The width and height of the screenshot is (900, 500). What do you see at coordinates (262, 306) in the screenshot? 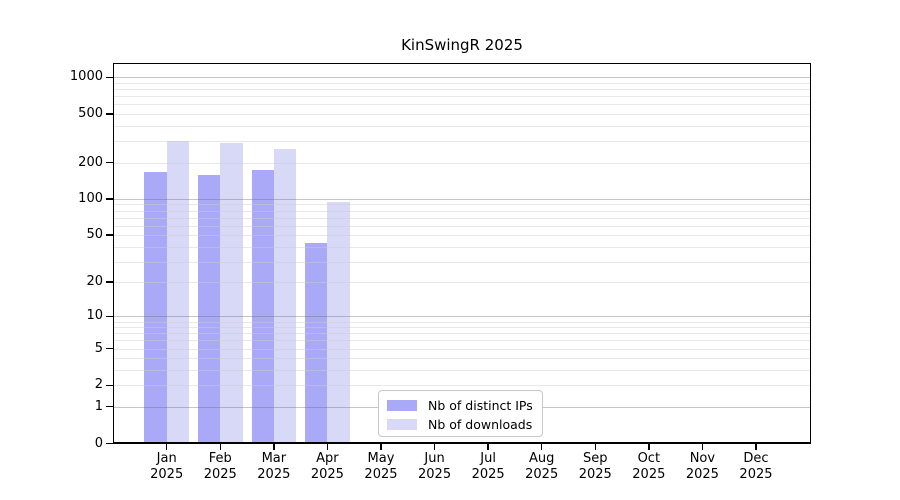
I see `bar-mar-distinct-ips` at bounding box center [262, 306].